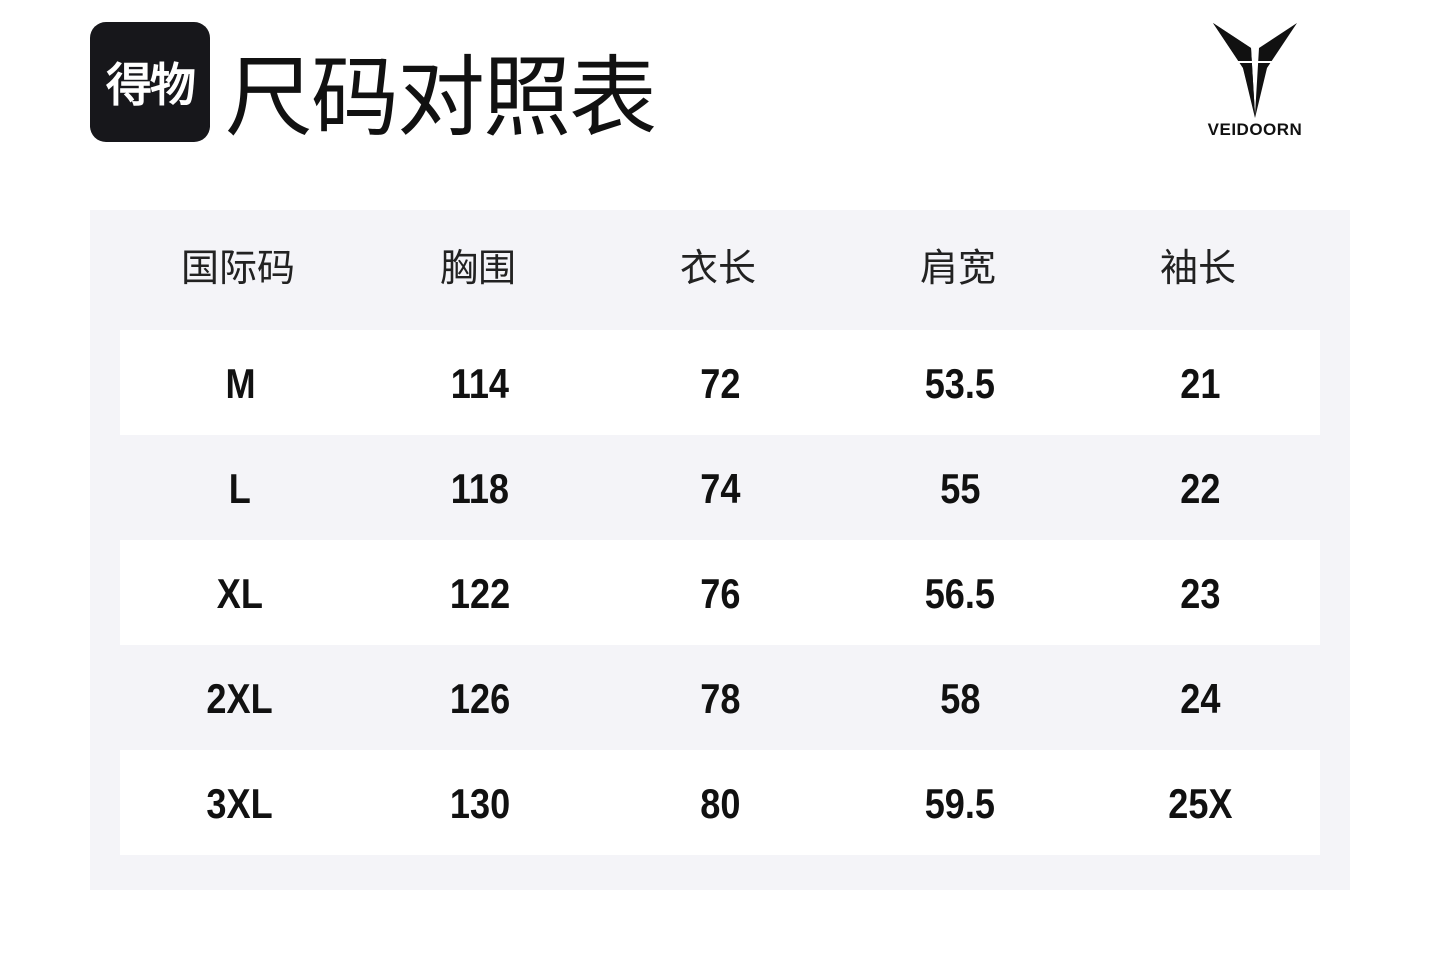 Image resolution: width=1443 pixels, height=969 pixels. I want to click on table-cell: 72, so click(720, 382).